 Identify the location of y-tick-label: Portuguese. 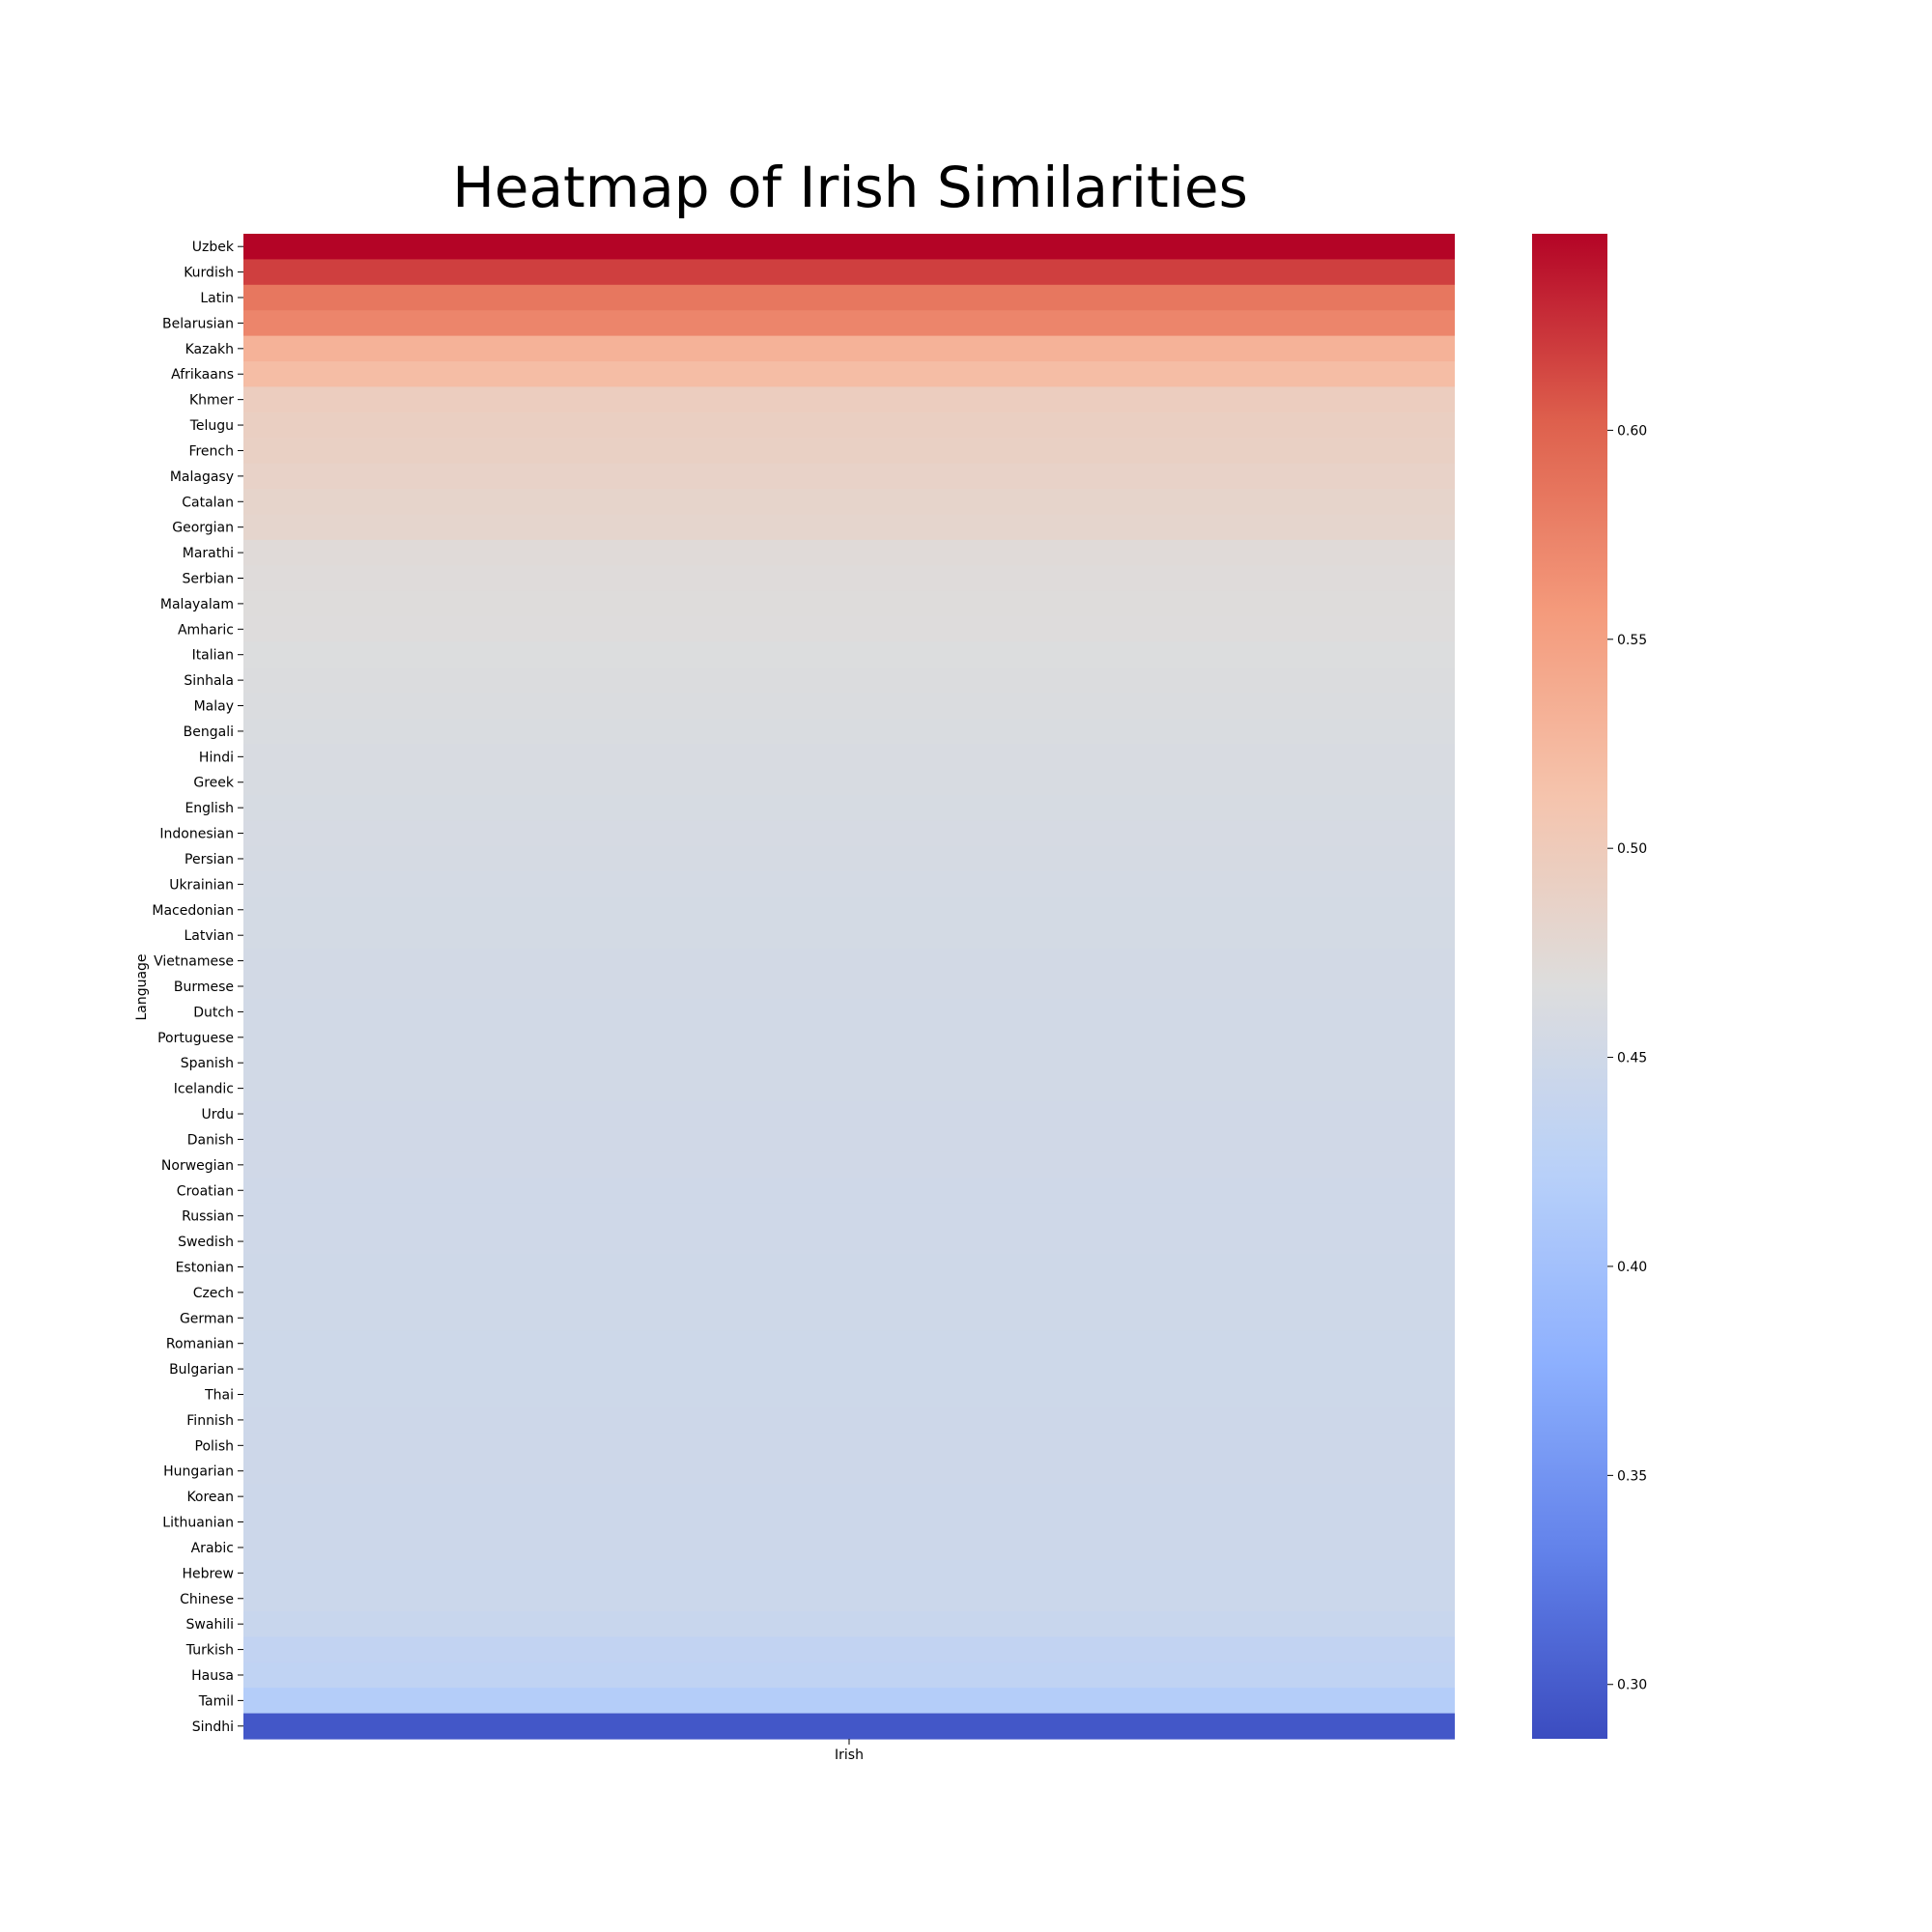
(195, 1038).